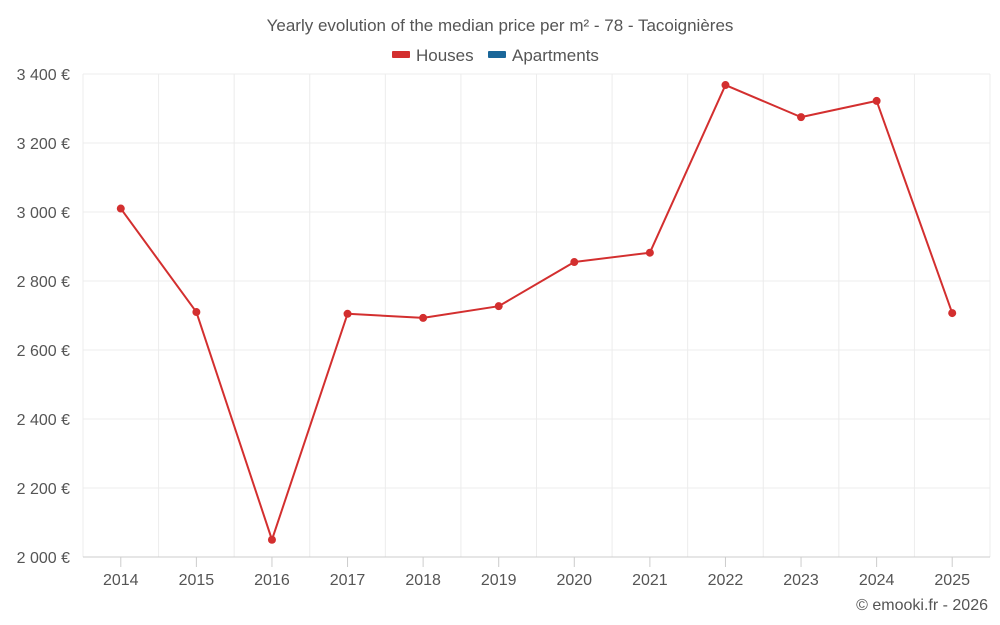 Image resolution: width=1000 pixels, height=625 pixels. I want to click on legend-swatch-apartments, so click(497, 54).